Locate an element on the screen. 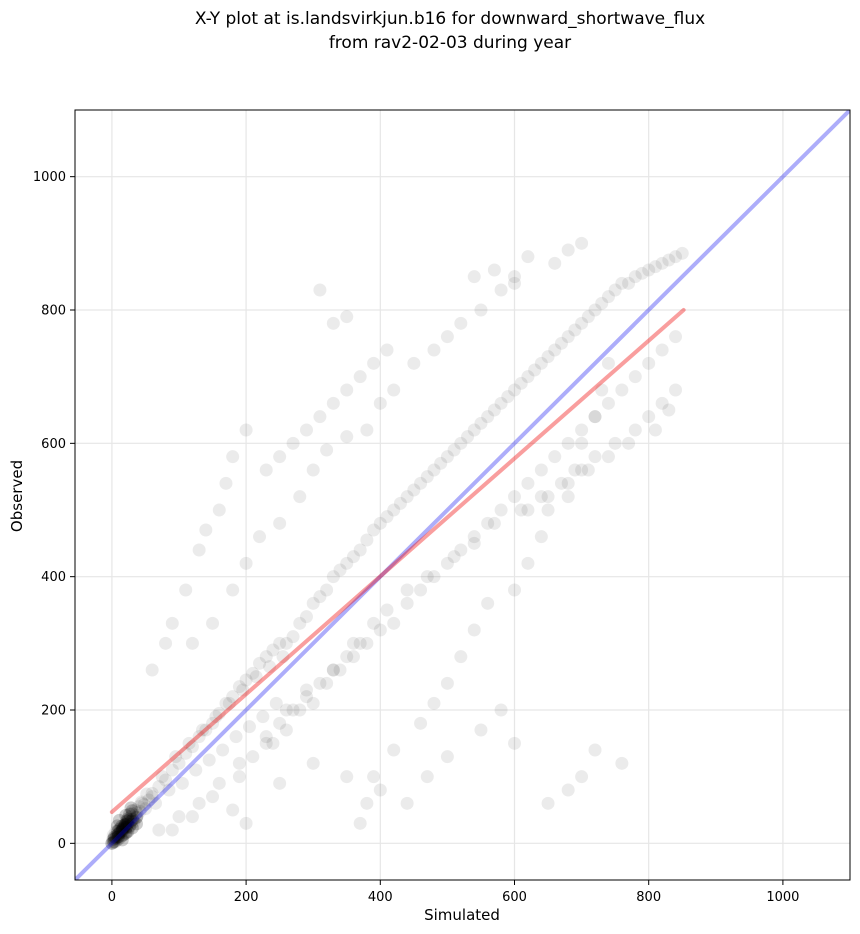 This screenshot has height=934, width=860. chart-title-line2: from rav2-02-03 during year is located at coordinates (450, 43).